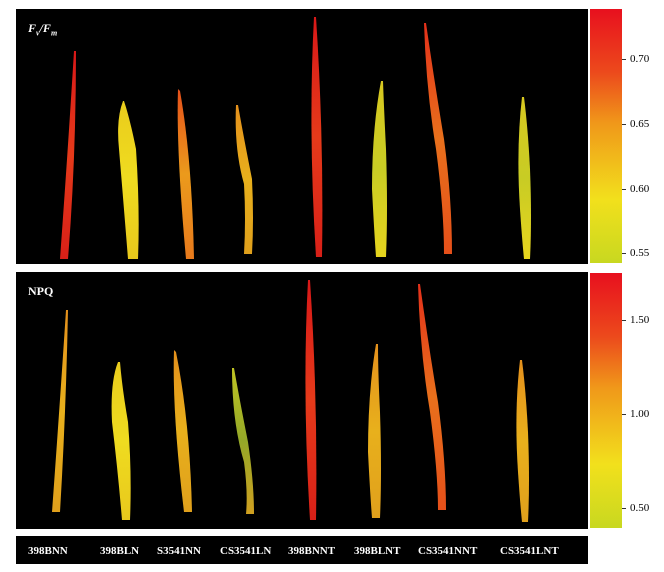 The image size is (664, 572). What do you see at coordinates (640, 59) in the screenshot?
I see `fvfm-tick-label: 0.70` at bounding box center [640, 59].